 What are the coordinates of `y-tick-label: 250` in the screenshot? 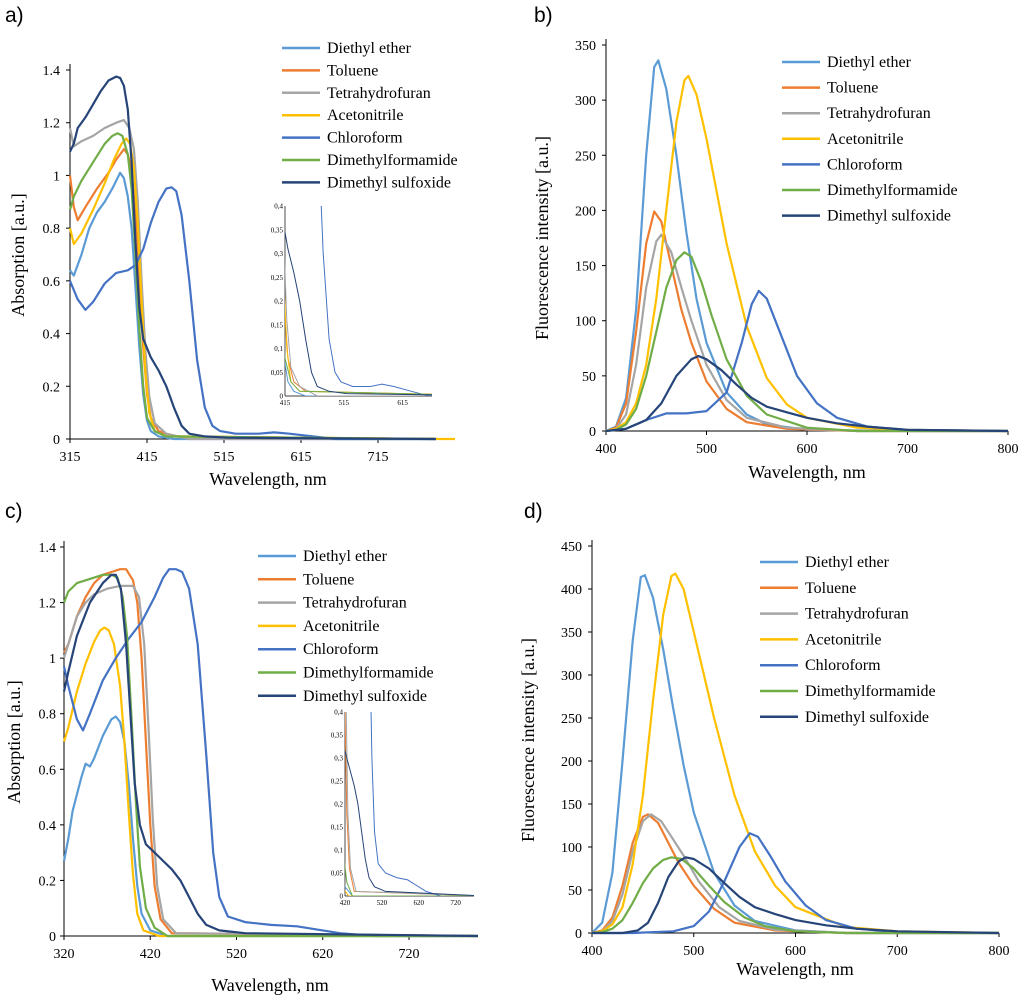 It's located at (571, 719).